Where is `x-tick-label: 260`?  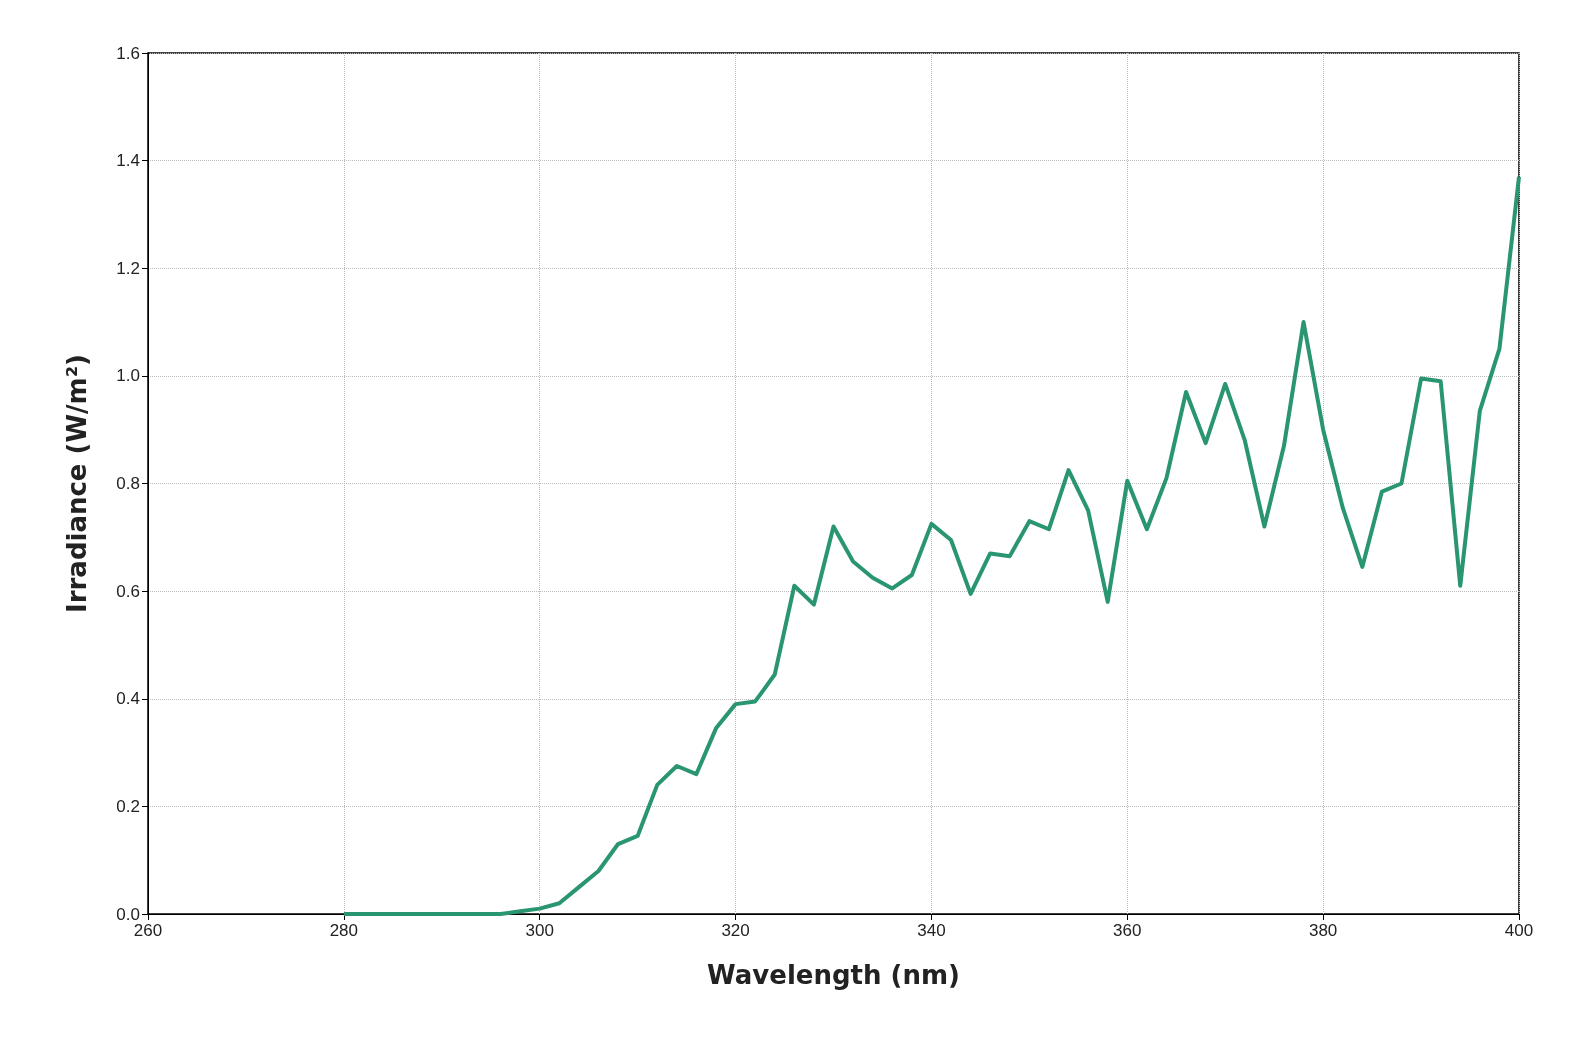 x-tick-label: 260 is located at coordinates (148, 930).